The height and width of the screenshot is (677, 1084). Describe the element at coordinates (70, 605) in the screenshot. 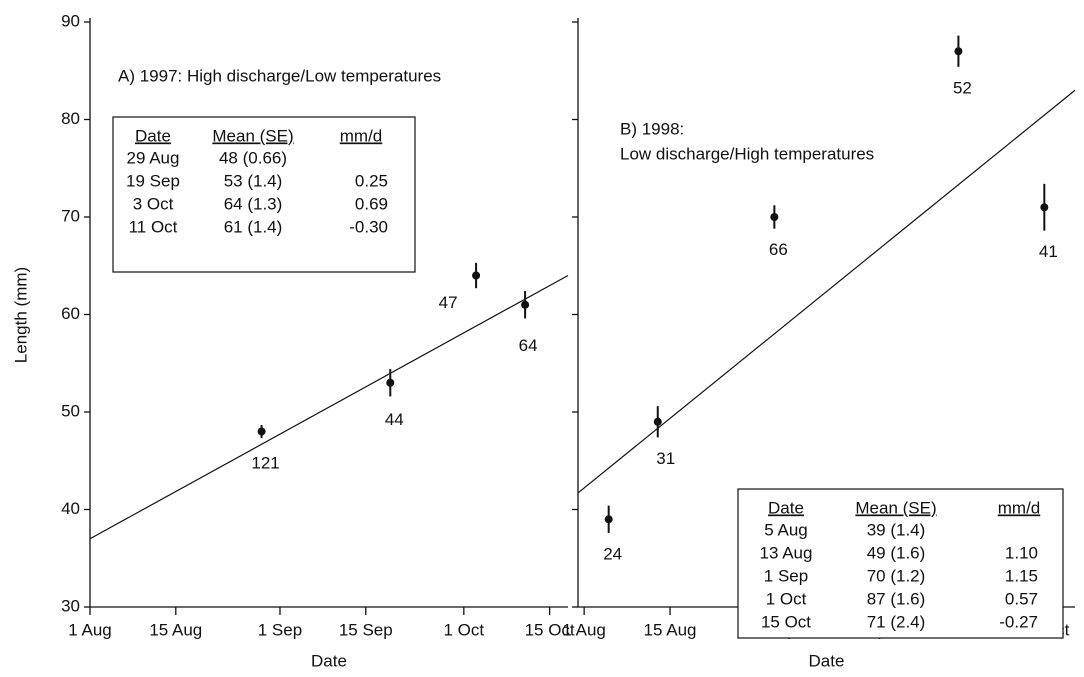

I see `y-tick-label: 30` at that location.